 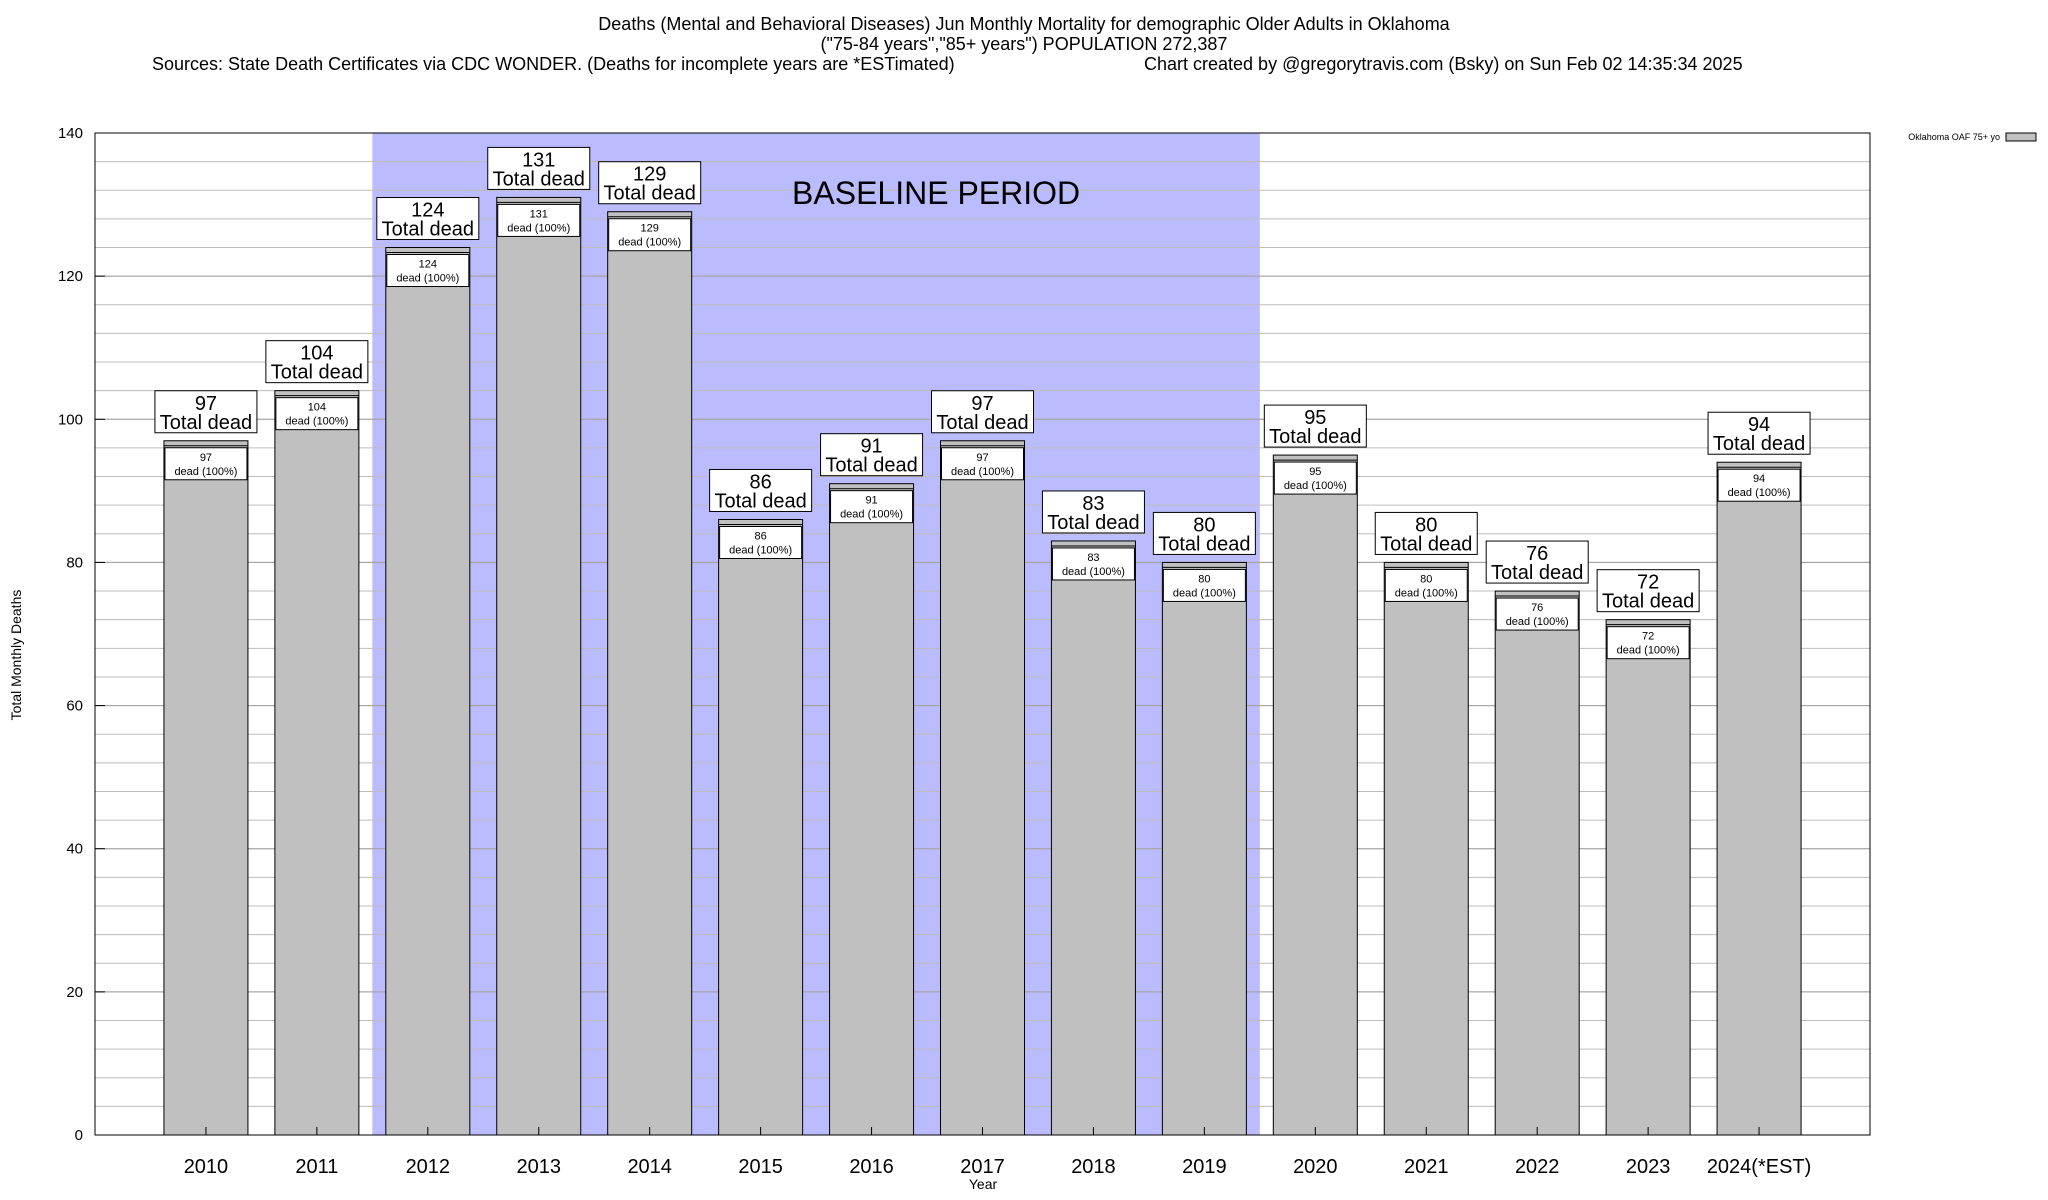 I want to click on baseline-period-label: BASELINE PERIOD, so click(x=936, y=193).